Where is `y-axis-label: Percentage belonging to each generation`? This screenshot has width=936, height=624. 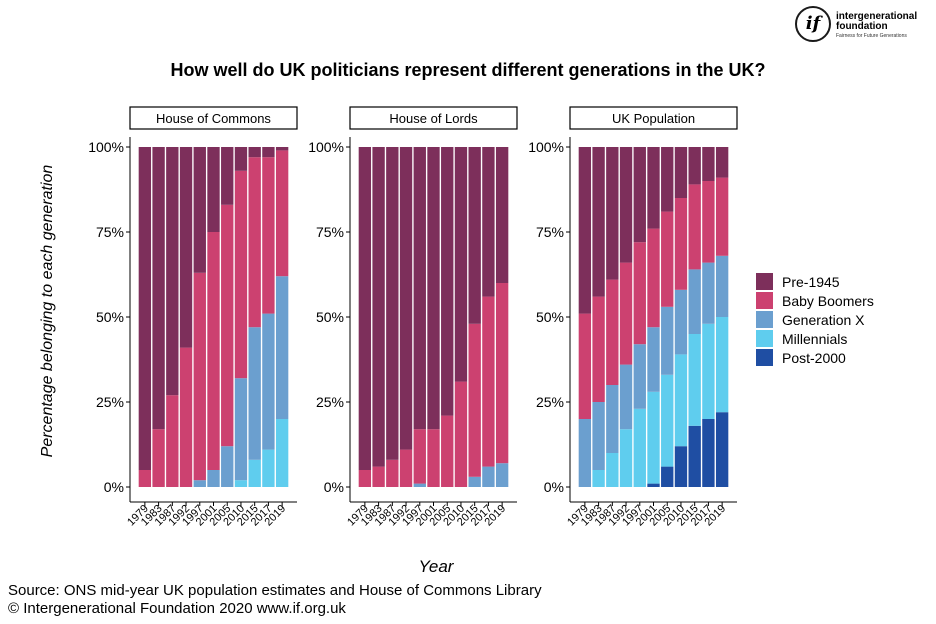 y-axis-label: Percentage belonging to each generation is located at coordinates (47, 311).